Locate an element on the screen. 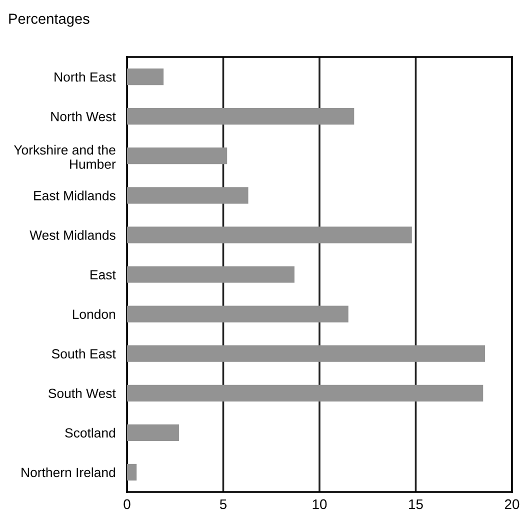  y-tick-label: Scotland is located at coordinates (90, 433).